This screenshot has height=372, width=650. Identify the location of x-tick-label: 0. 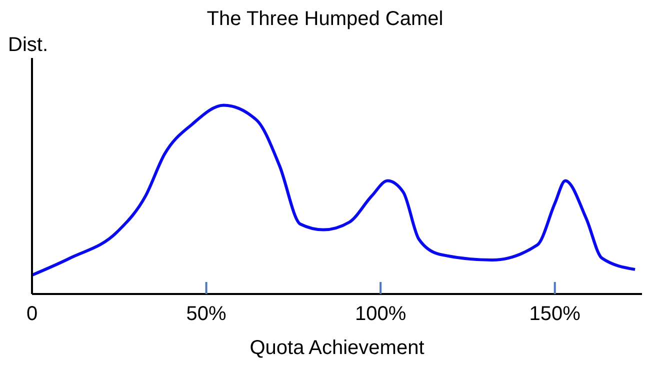
(32, 314).